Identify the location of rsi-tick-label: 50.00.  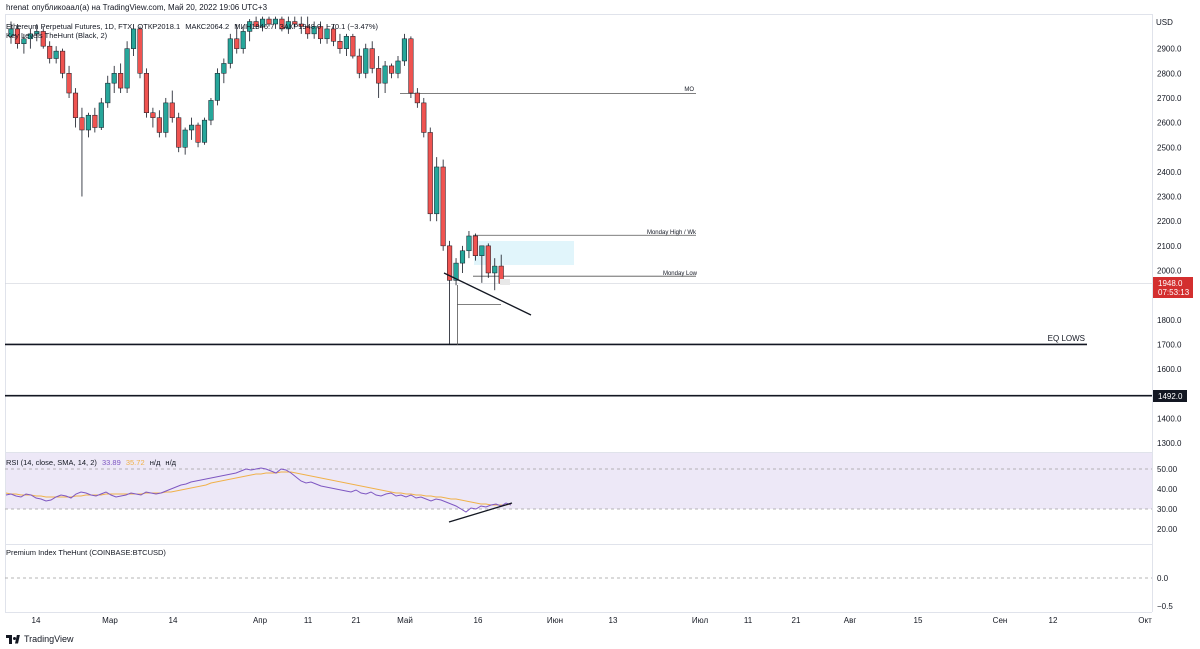
(1167, 469).